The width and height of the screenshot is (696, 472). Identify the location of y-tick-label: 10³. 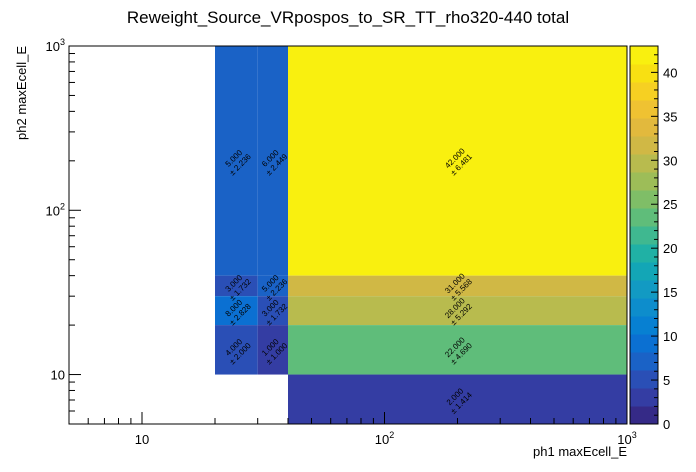
(55, 45).